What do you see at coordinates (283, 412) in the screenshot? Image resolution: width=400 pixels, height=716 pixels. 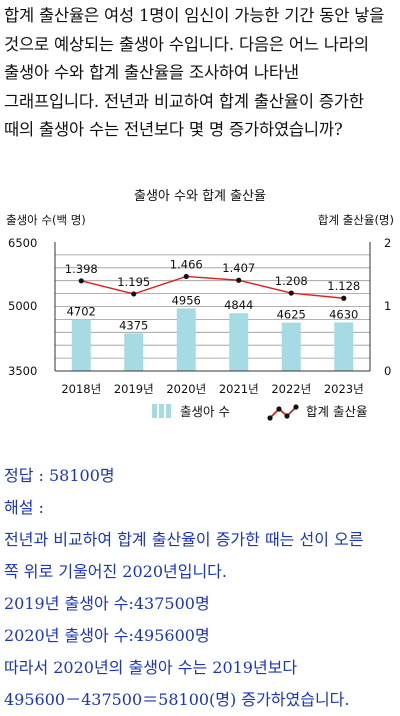 I see `legend-line-icon` at bounding box center [283, 412].